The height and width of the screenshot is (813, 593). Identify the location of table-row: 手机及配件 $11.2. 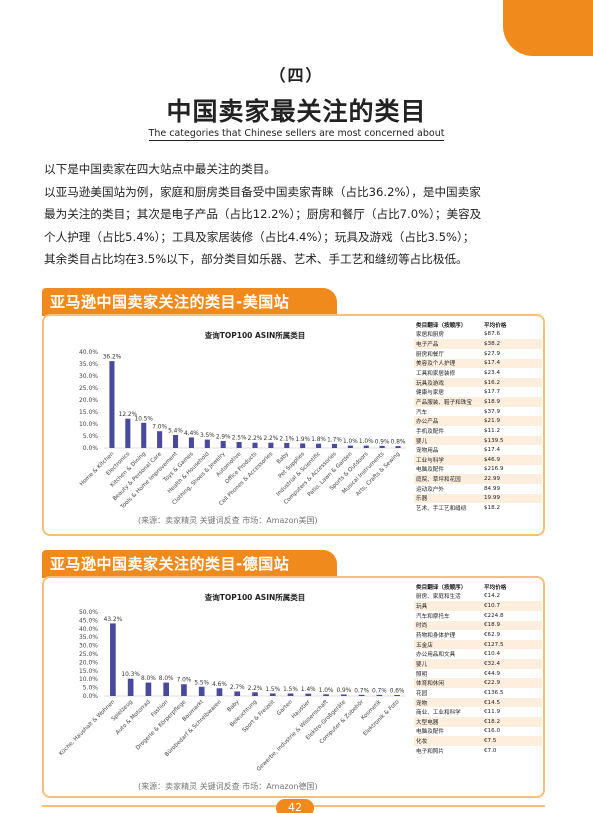
(478, 431).